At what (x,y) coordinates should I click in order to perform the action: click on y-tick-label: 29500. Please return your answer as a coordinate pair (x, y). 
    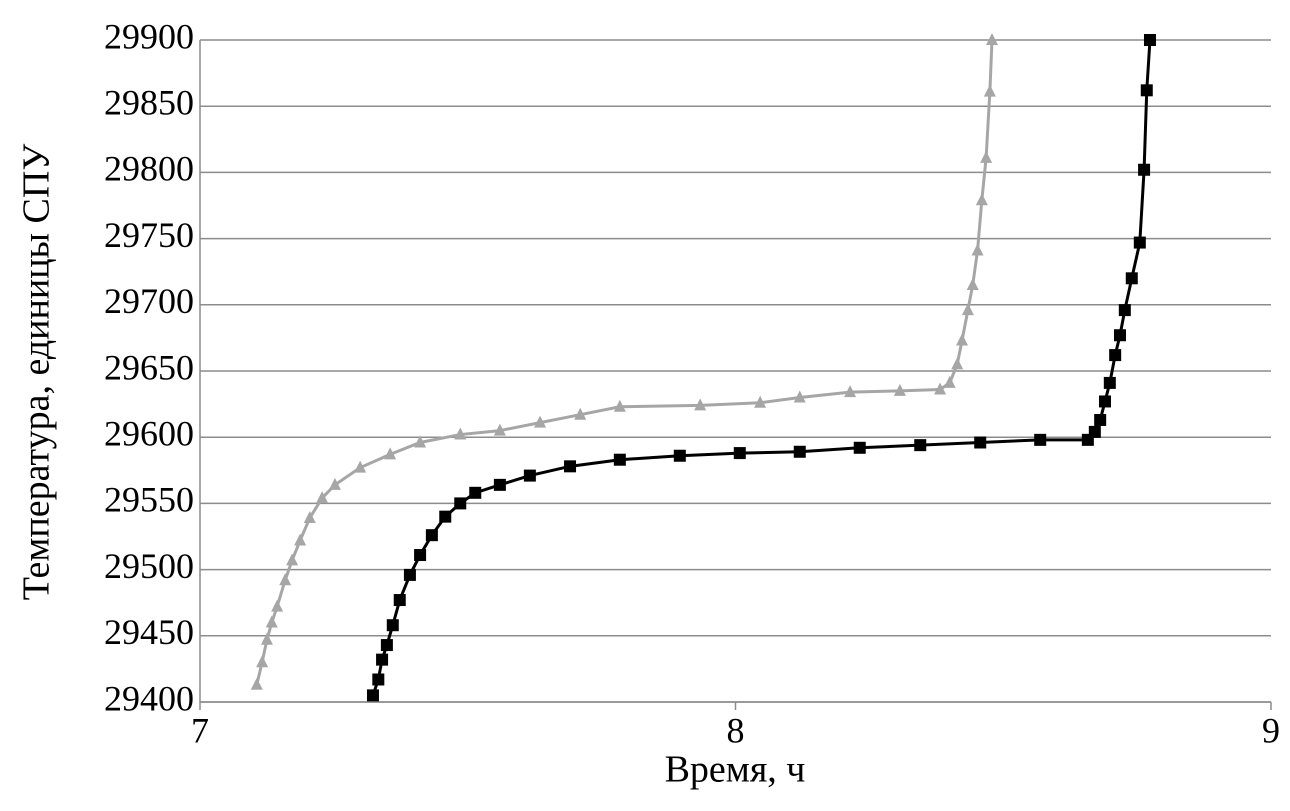
    Looking at the image, I should click on (149, 566).